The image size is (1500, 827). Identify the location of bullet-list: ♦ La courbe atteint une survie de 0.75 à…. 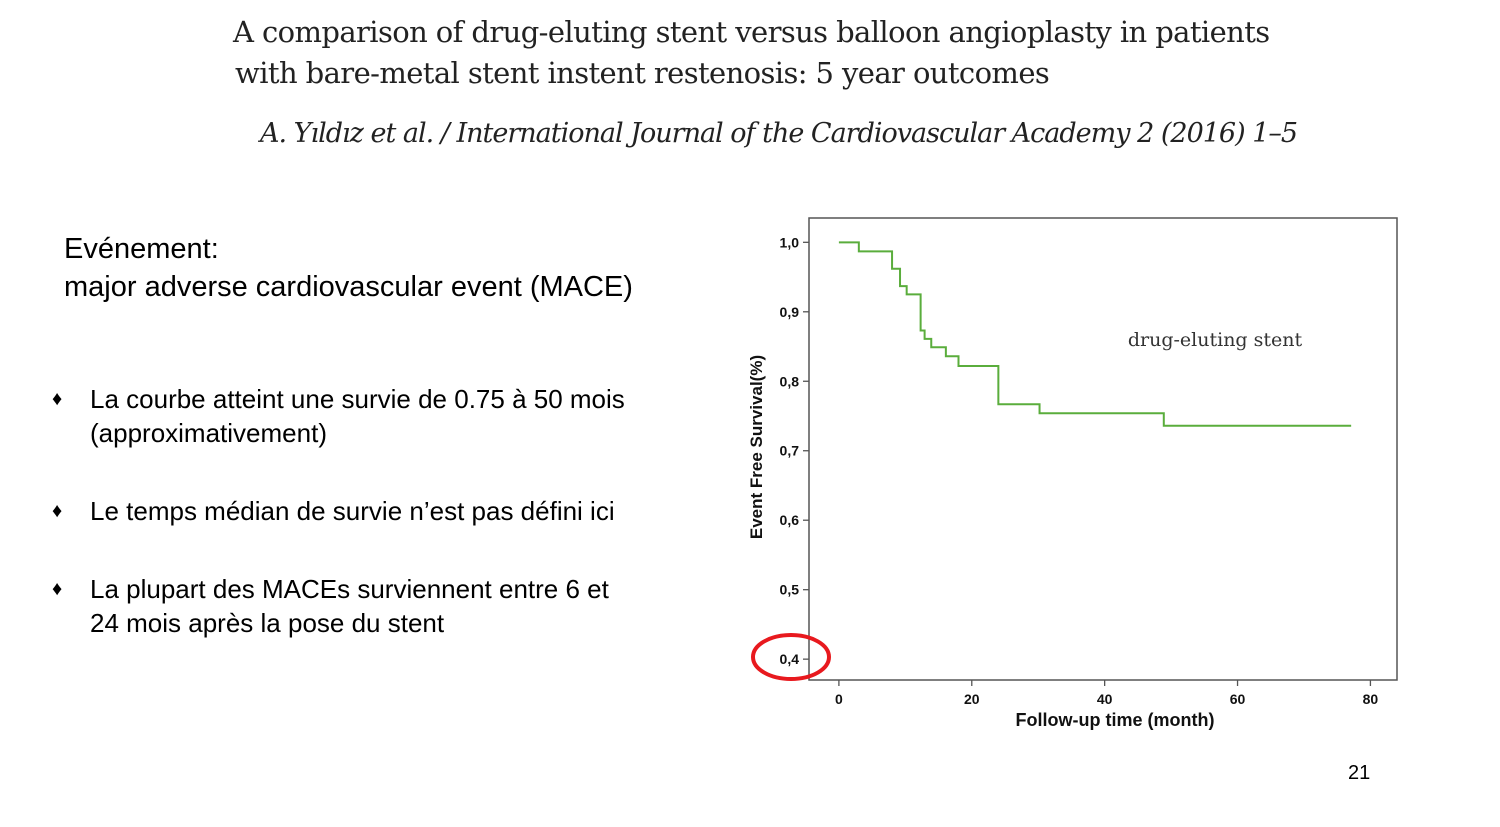
(372, 511).